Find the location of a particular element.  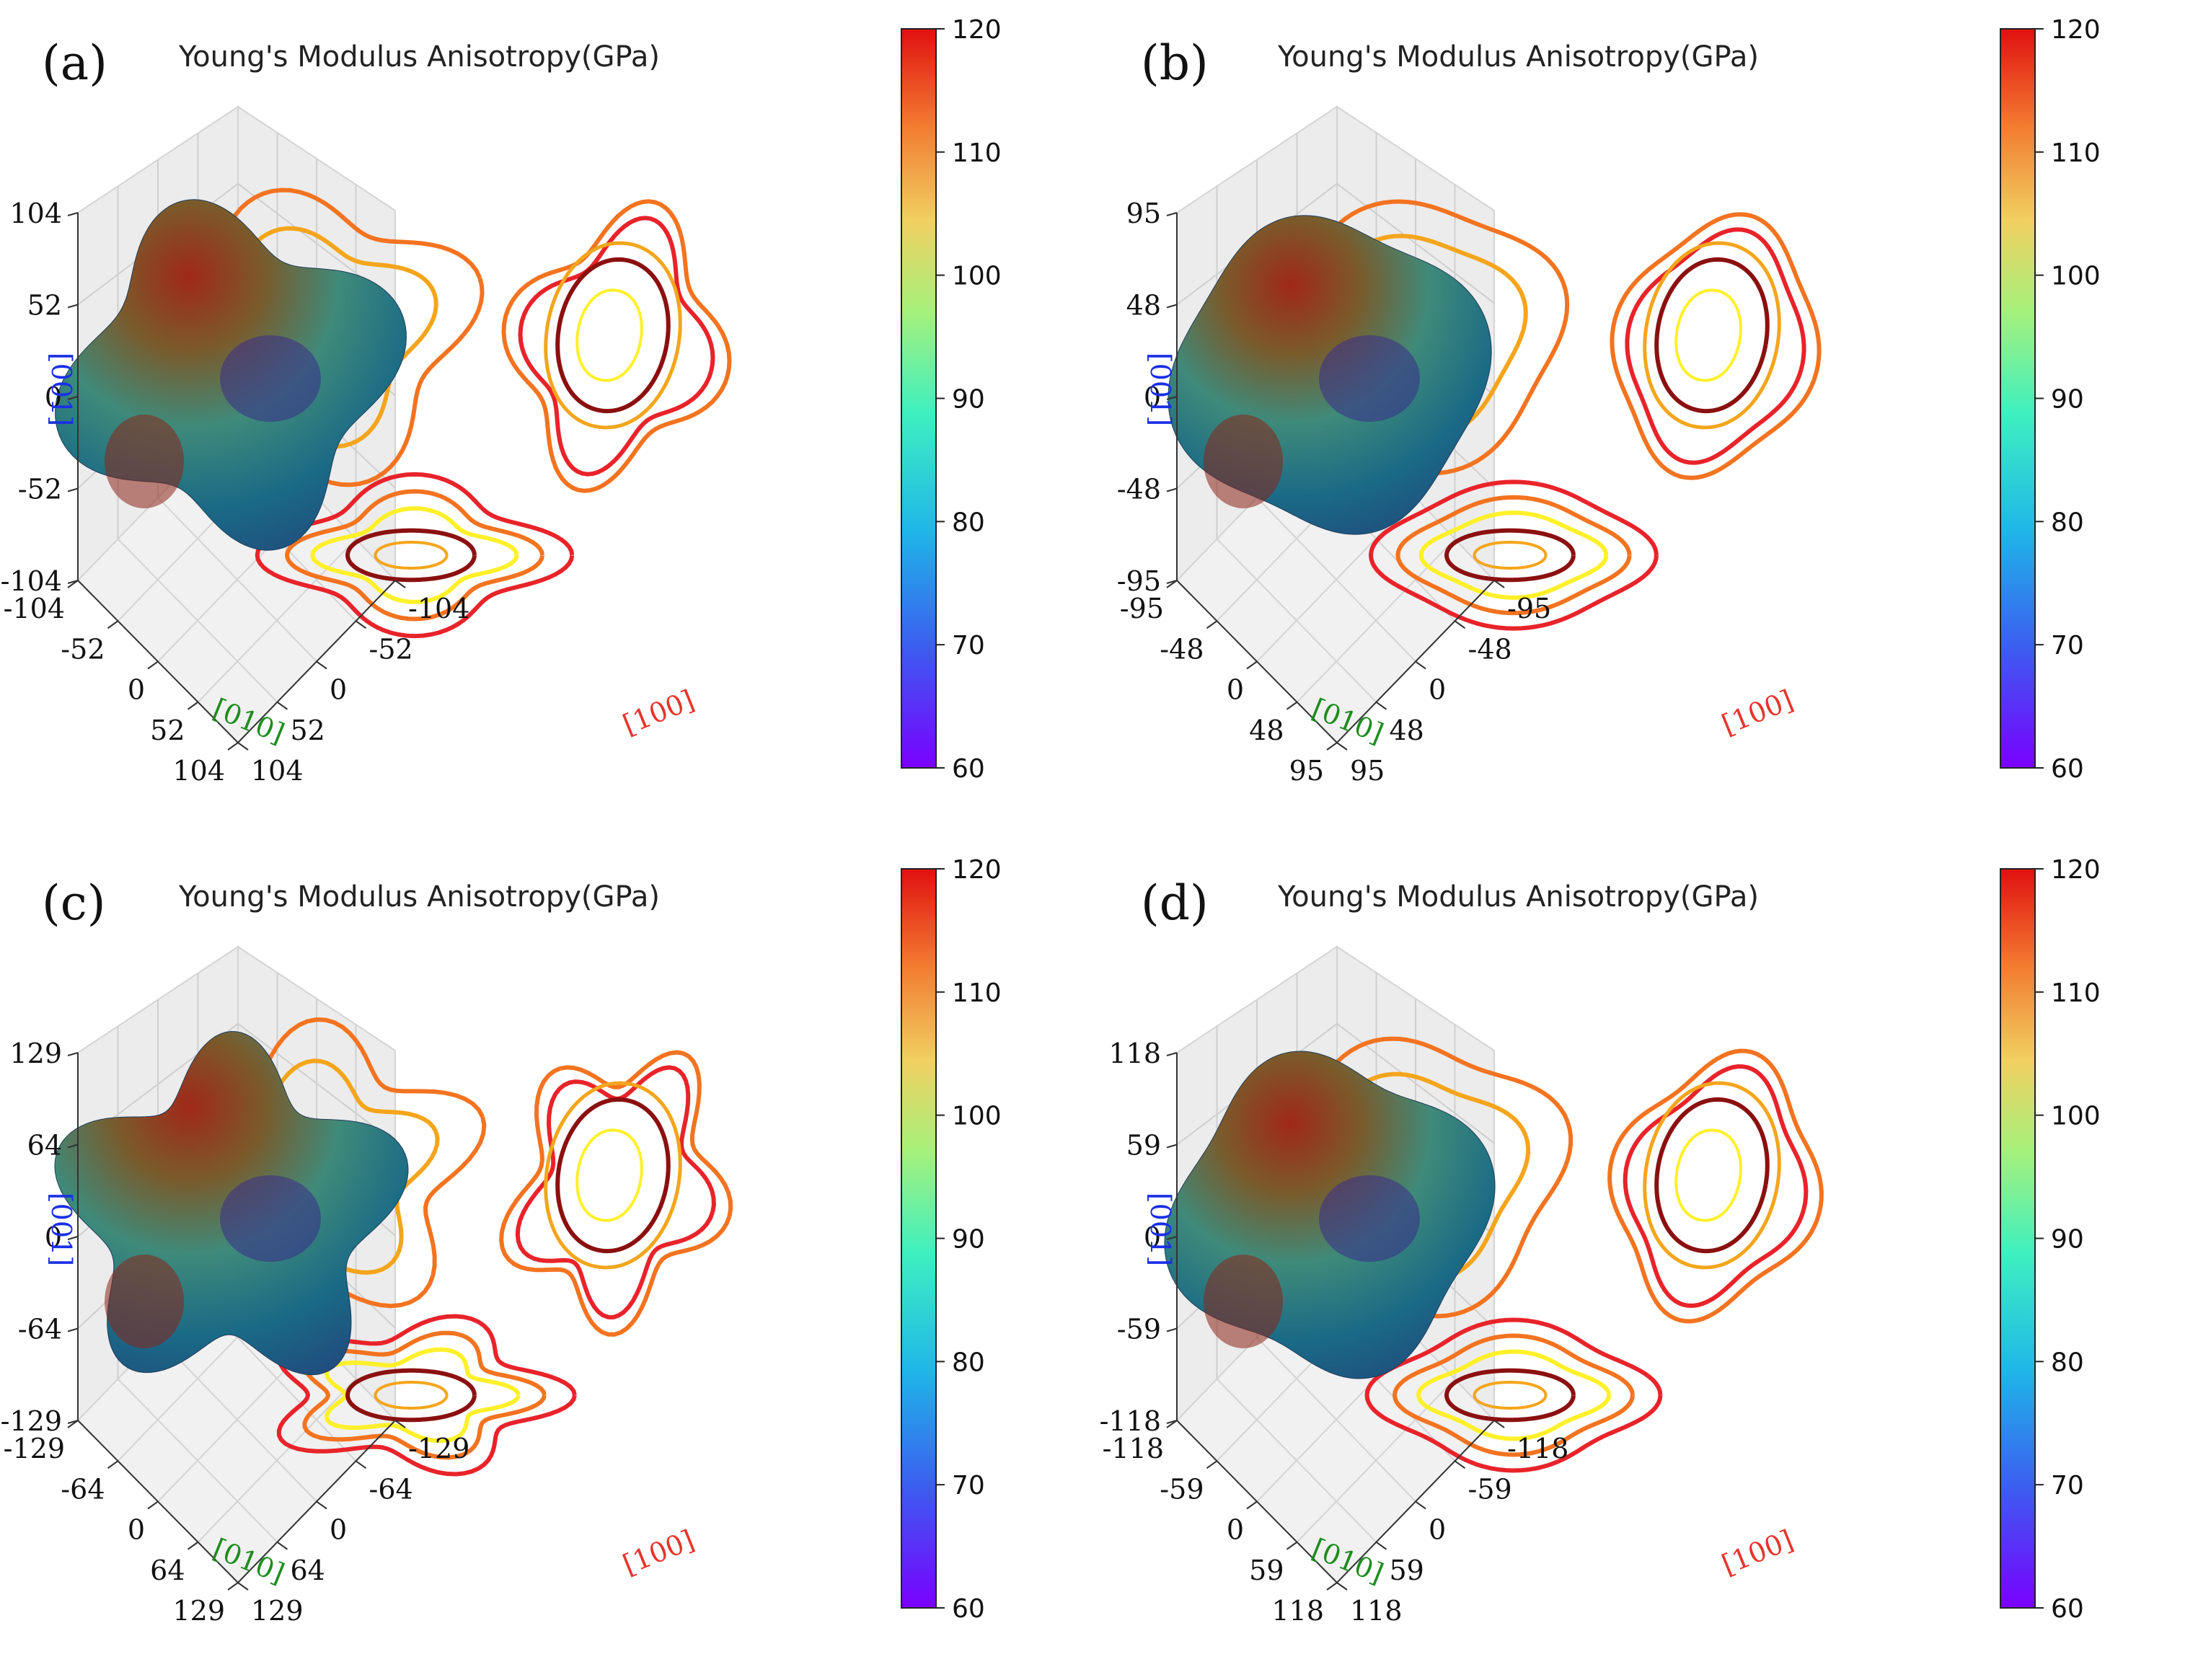

z-axis-label: [001] is located at coordinates (61, 1229).